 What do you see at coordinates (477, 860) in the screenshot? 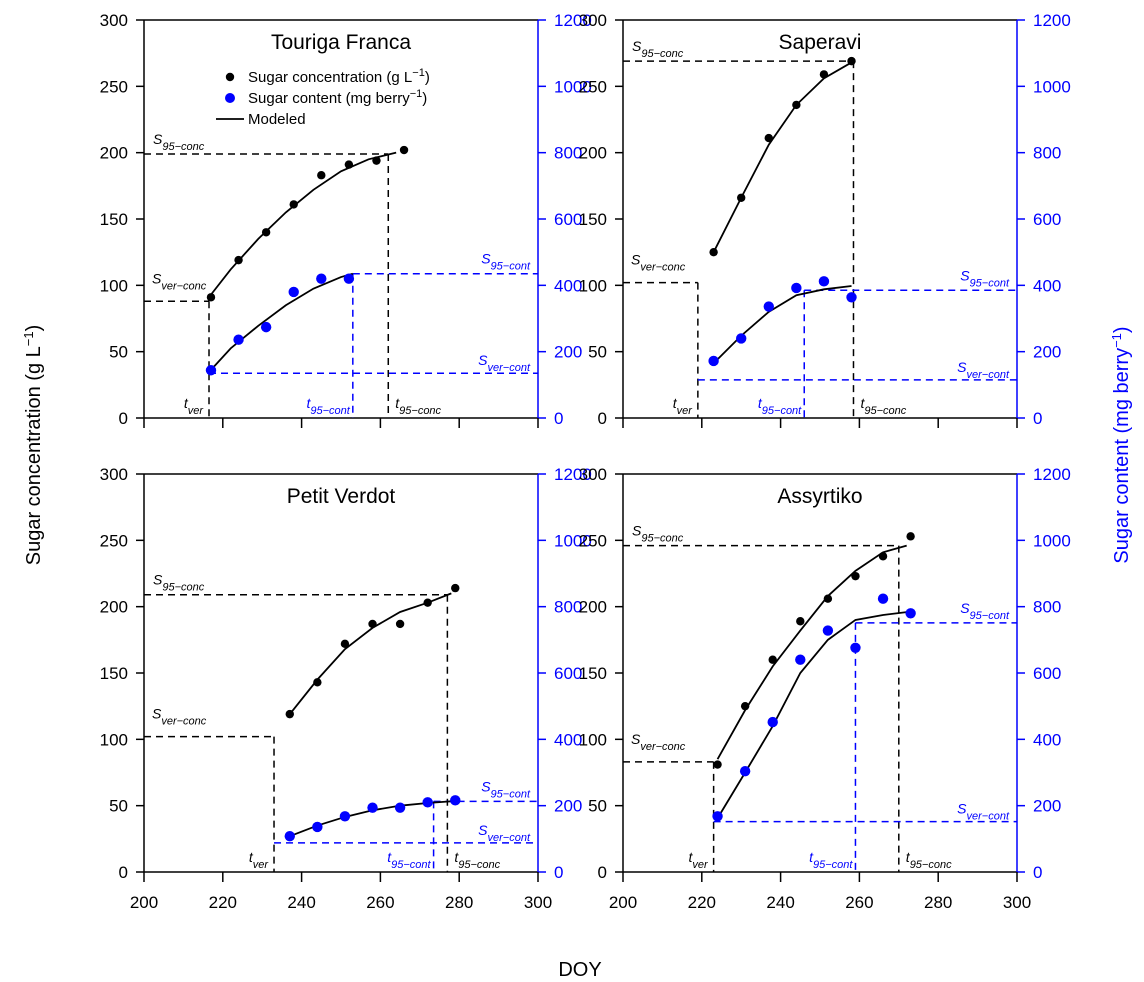
I see `t95-conc-label: t95−conc` at bounding box center [477, 860].